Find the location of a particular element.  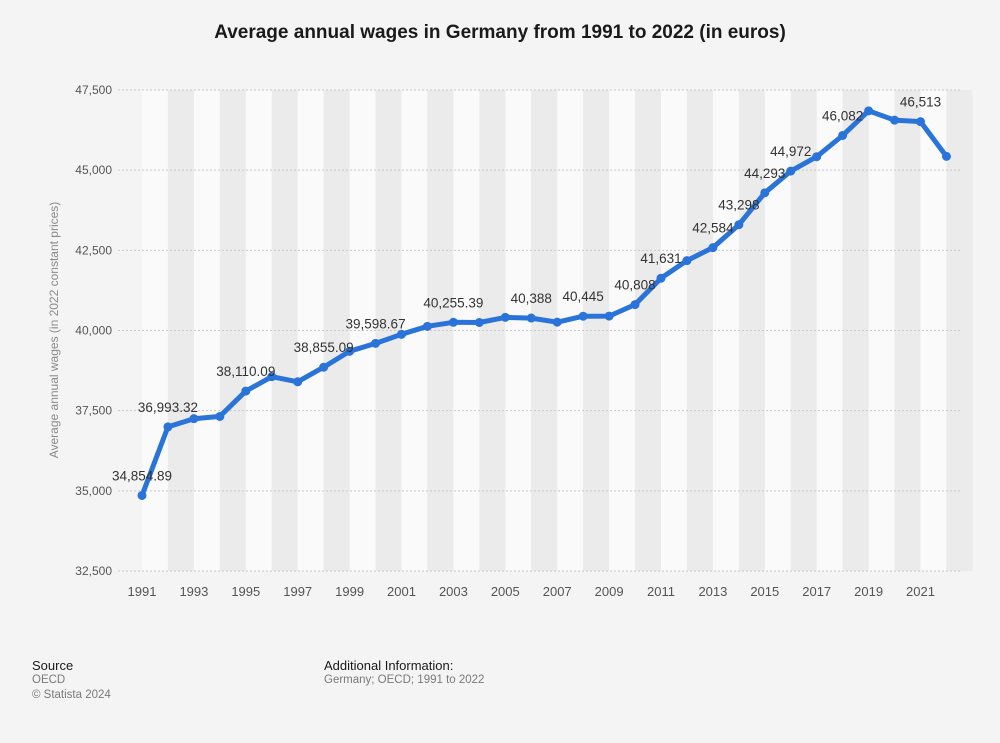

data-label: 46,513 is located at coordinates (920, 102).